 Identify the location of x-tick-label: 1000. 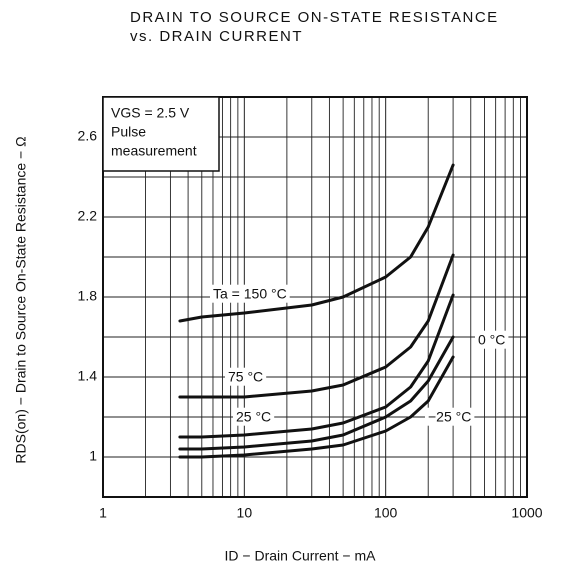
(526, 513).